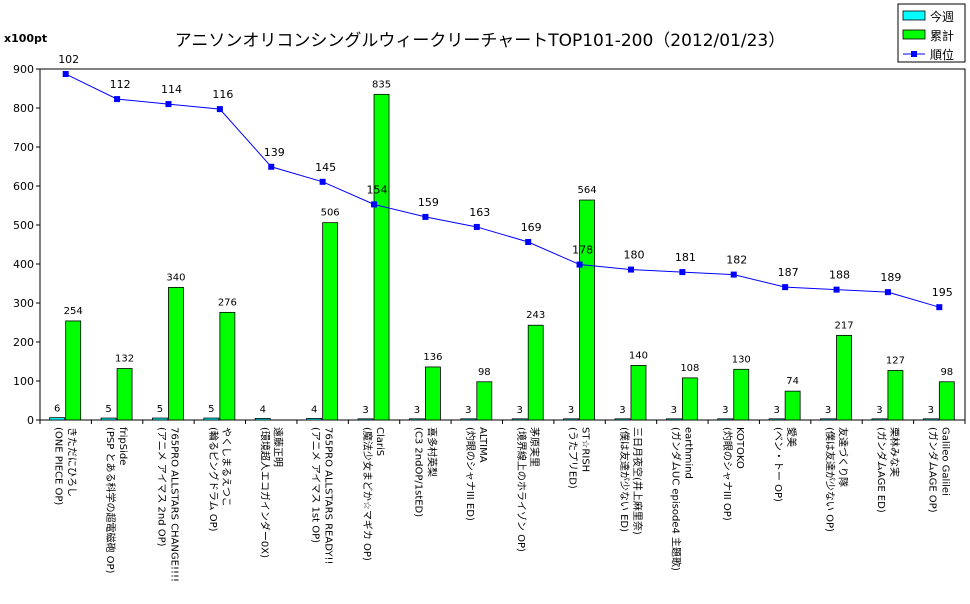  Describe the element at coordinates (277, 447) in the screenshot. I see `x-tick-label-artist: 遠藤正明` at that location.